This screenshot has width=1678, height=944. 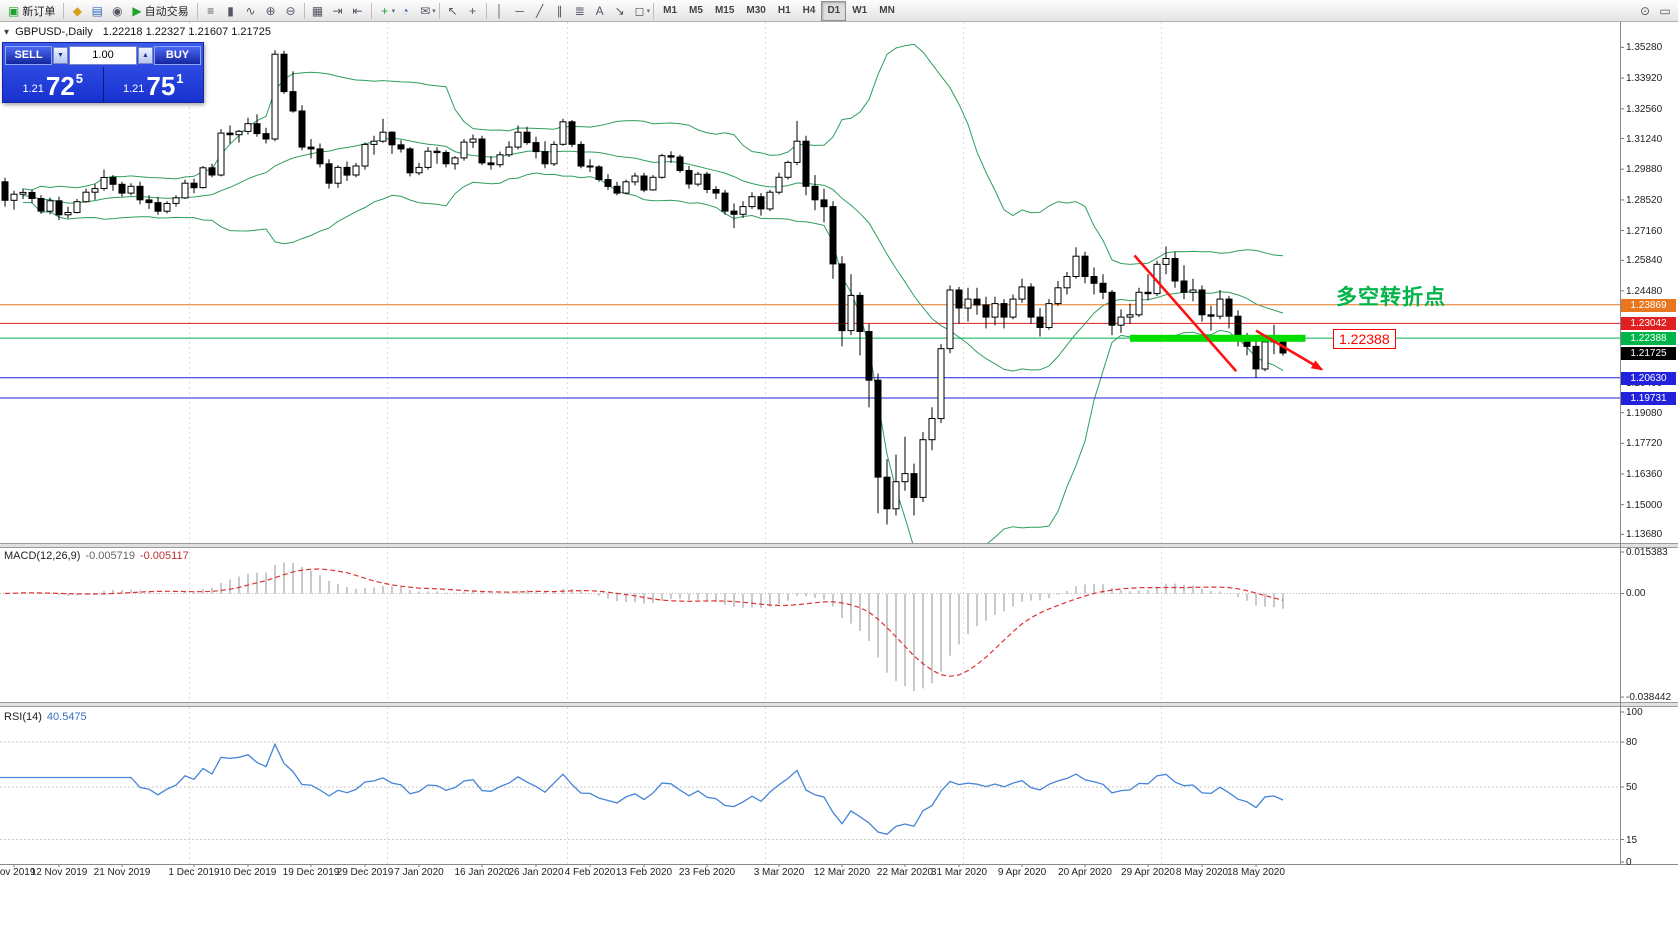 What do you see at coordinates (110, 556) in the screenshot?
I see `macd-main-value: -0.005719` at bounding box center [110, 556].